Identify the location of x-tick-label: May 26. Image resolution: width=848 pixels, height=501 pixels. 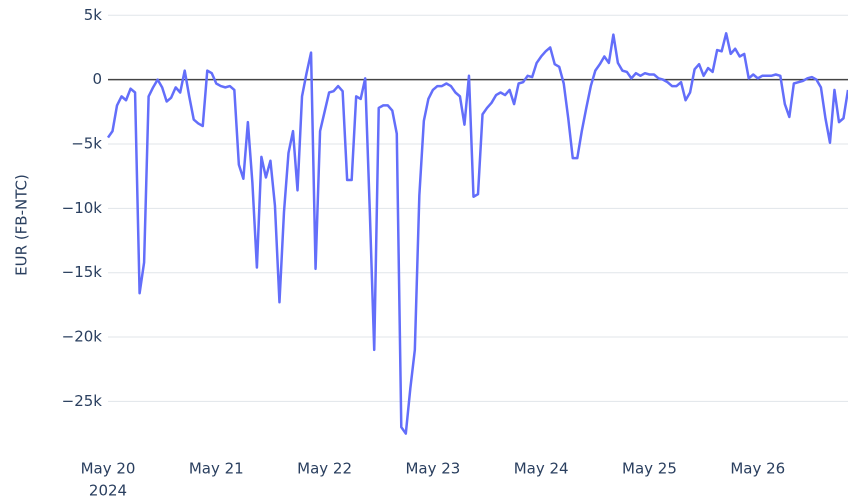
(757, 469).